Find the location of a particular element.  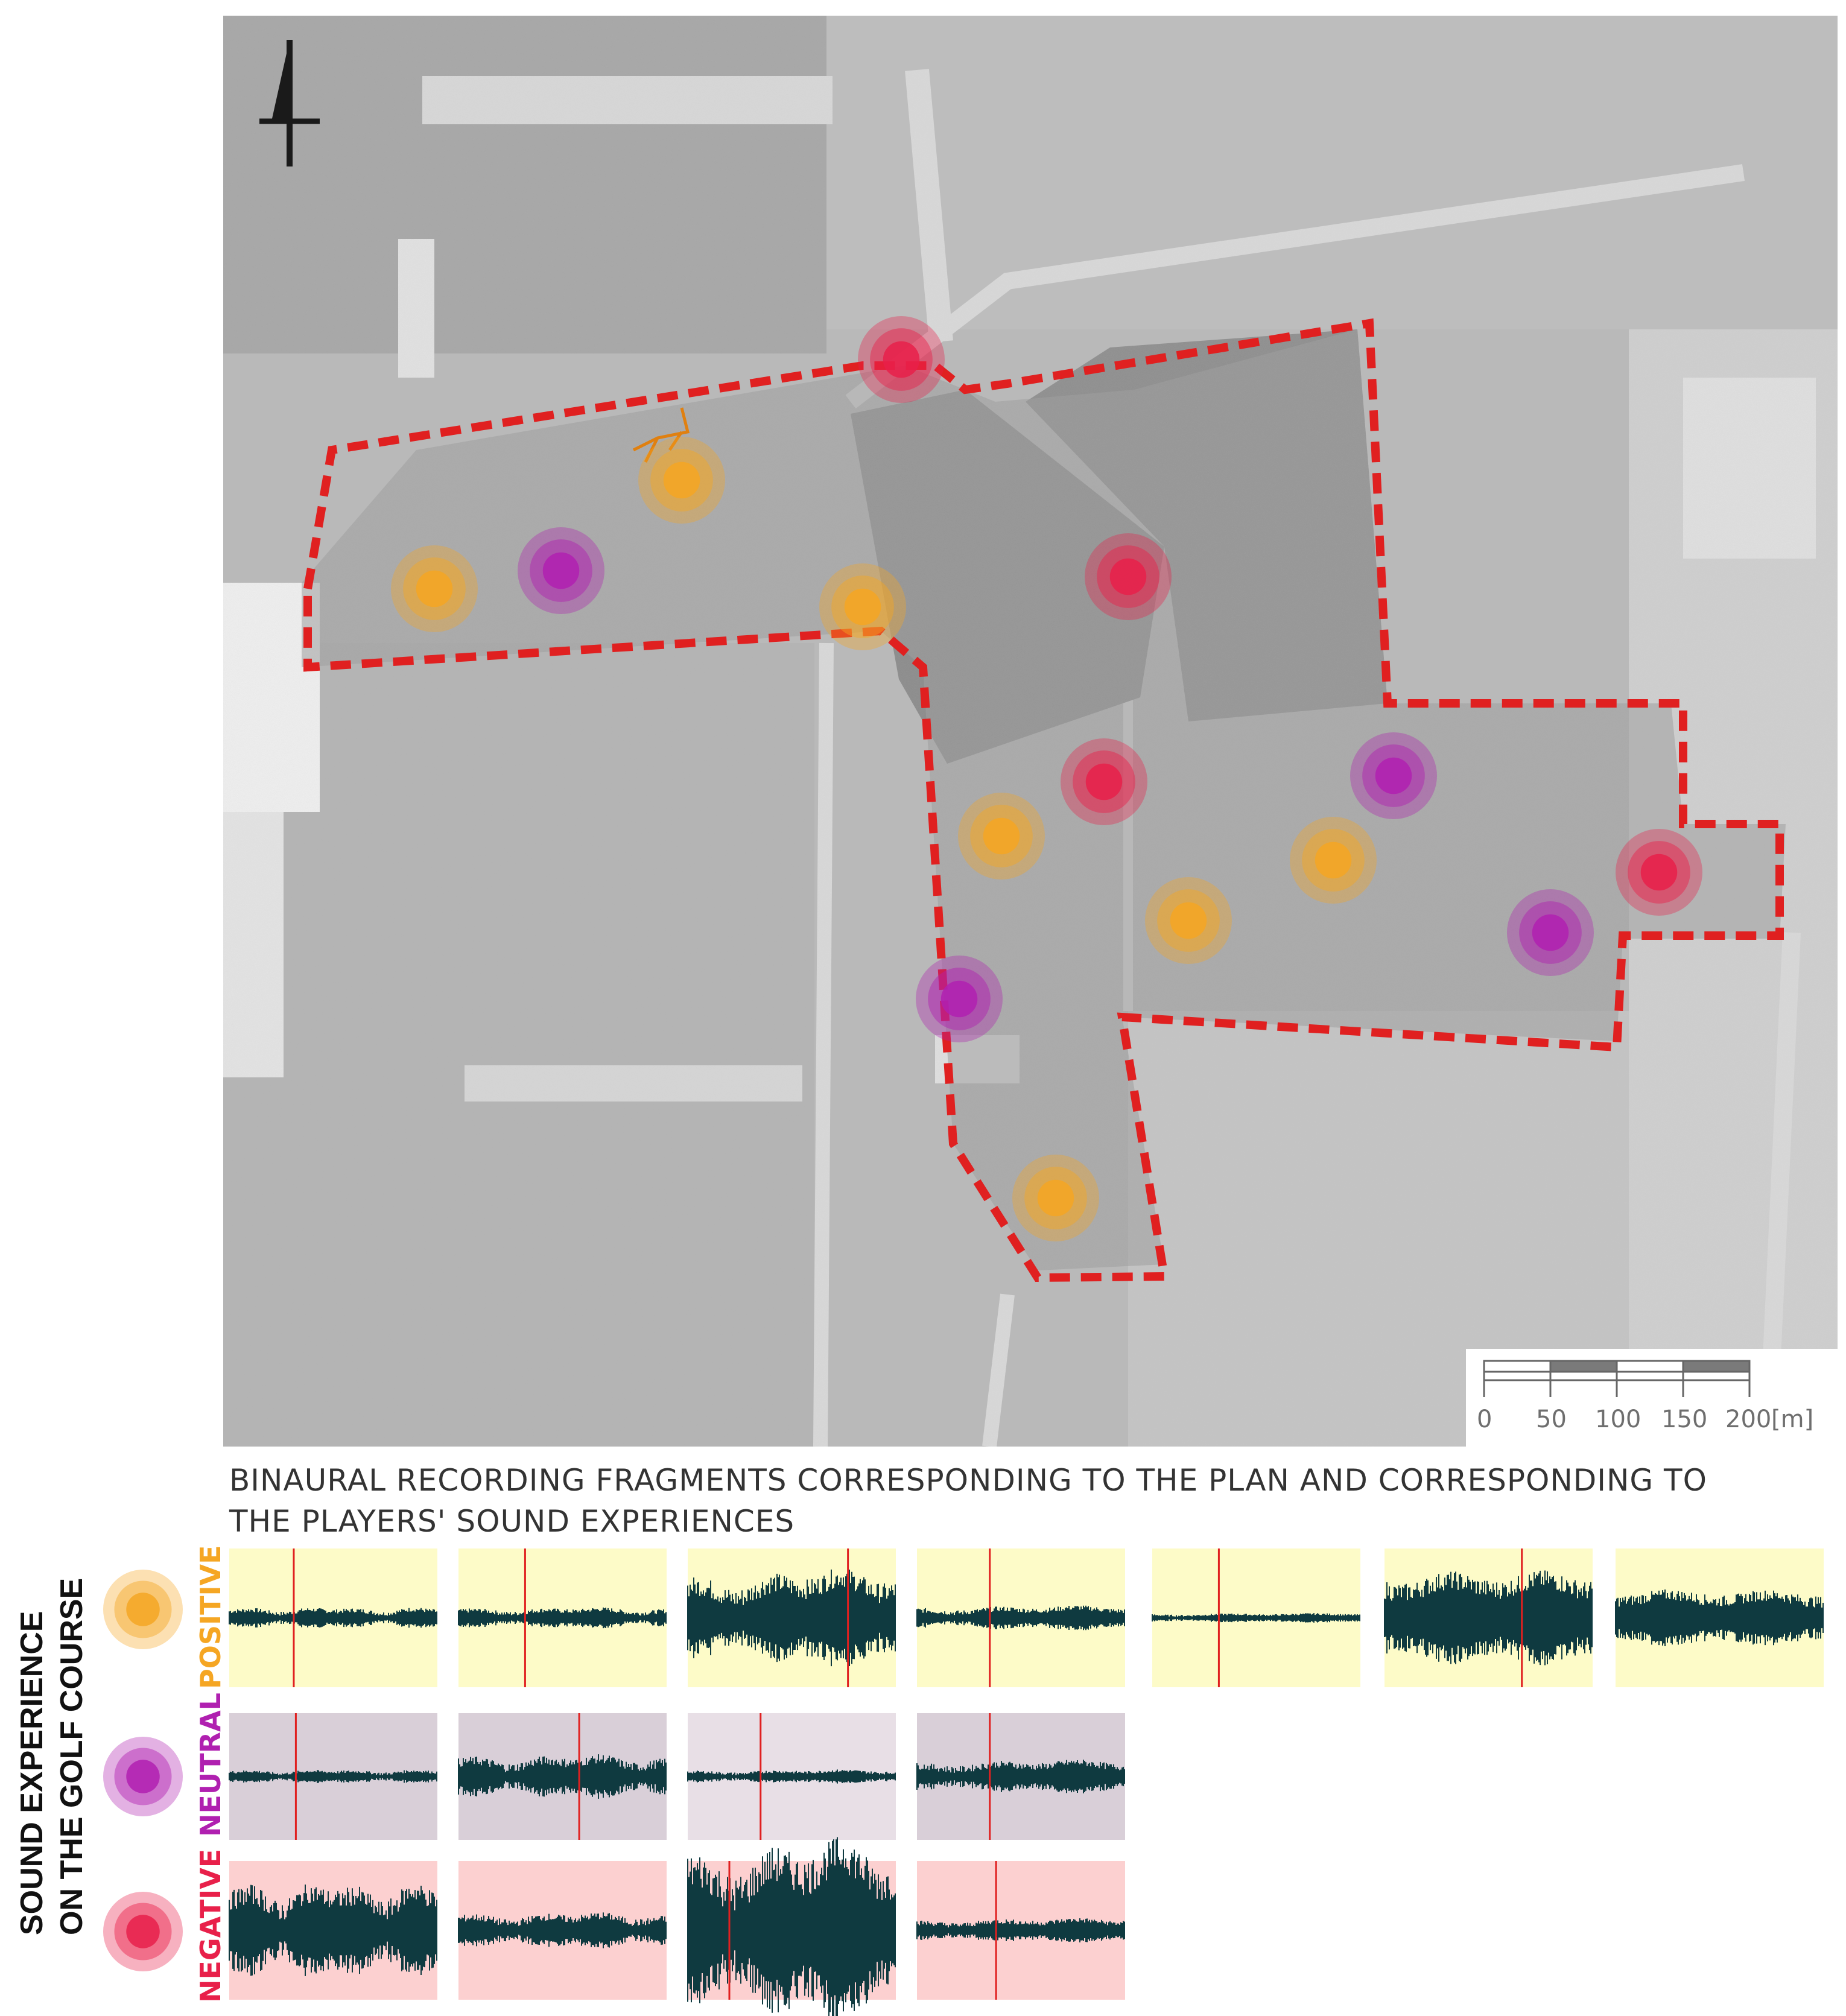

scale-tick-50: 50 is located at coordinates (1551, 1419).